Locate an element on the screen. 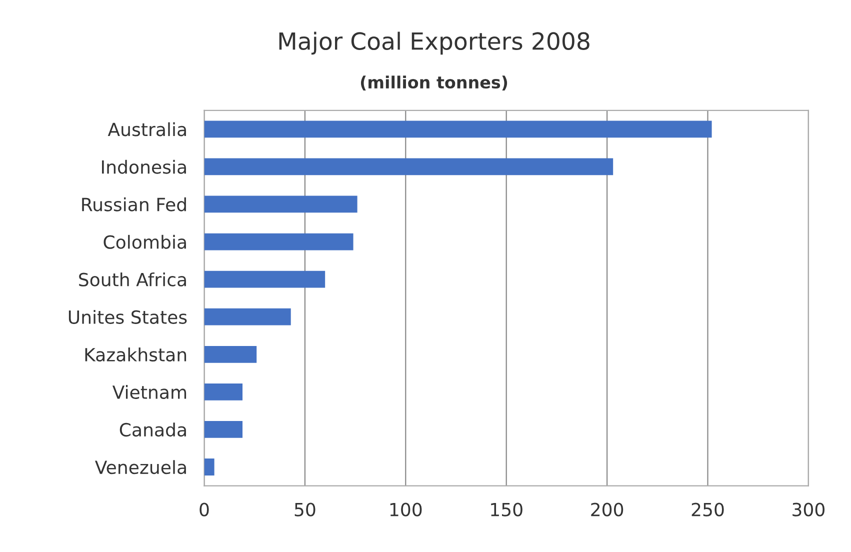  chart-subtitle: (million tonnes) is located at coordinates (434, 83).